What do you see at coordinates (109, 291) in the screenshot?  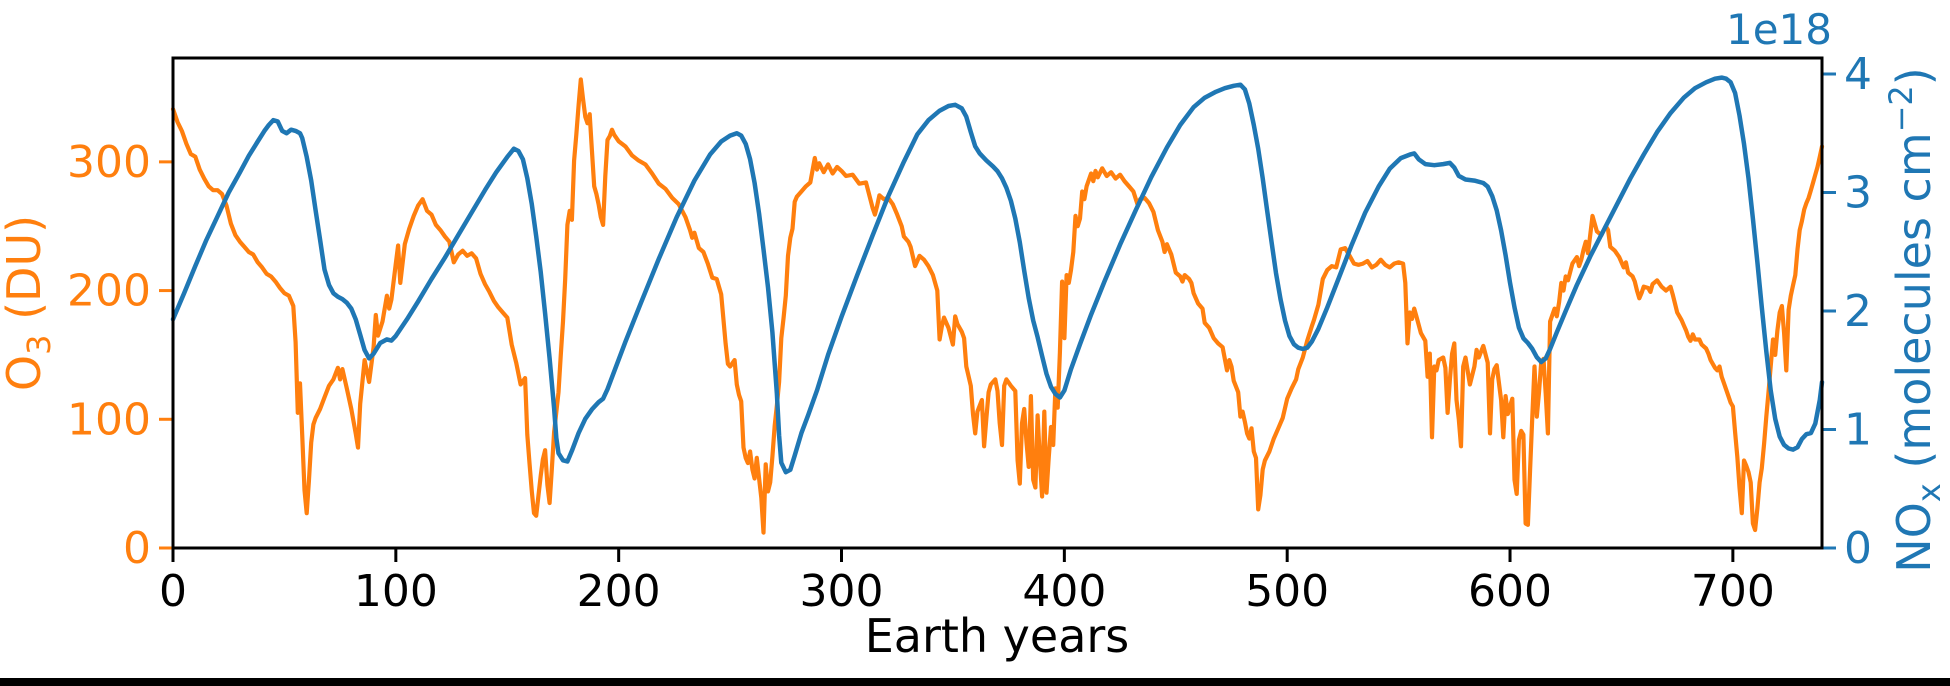 I see `left-tick-label: 200` at bounding box center [109, 291].